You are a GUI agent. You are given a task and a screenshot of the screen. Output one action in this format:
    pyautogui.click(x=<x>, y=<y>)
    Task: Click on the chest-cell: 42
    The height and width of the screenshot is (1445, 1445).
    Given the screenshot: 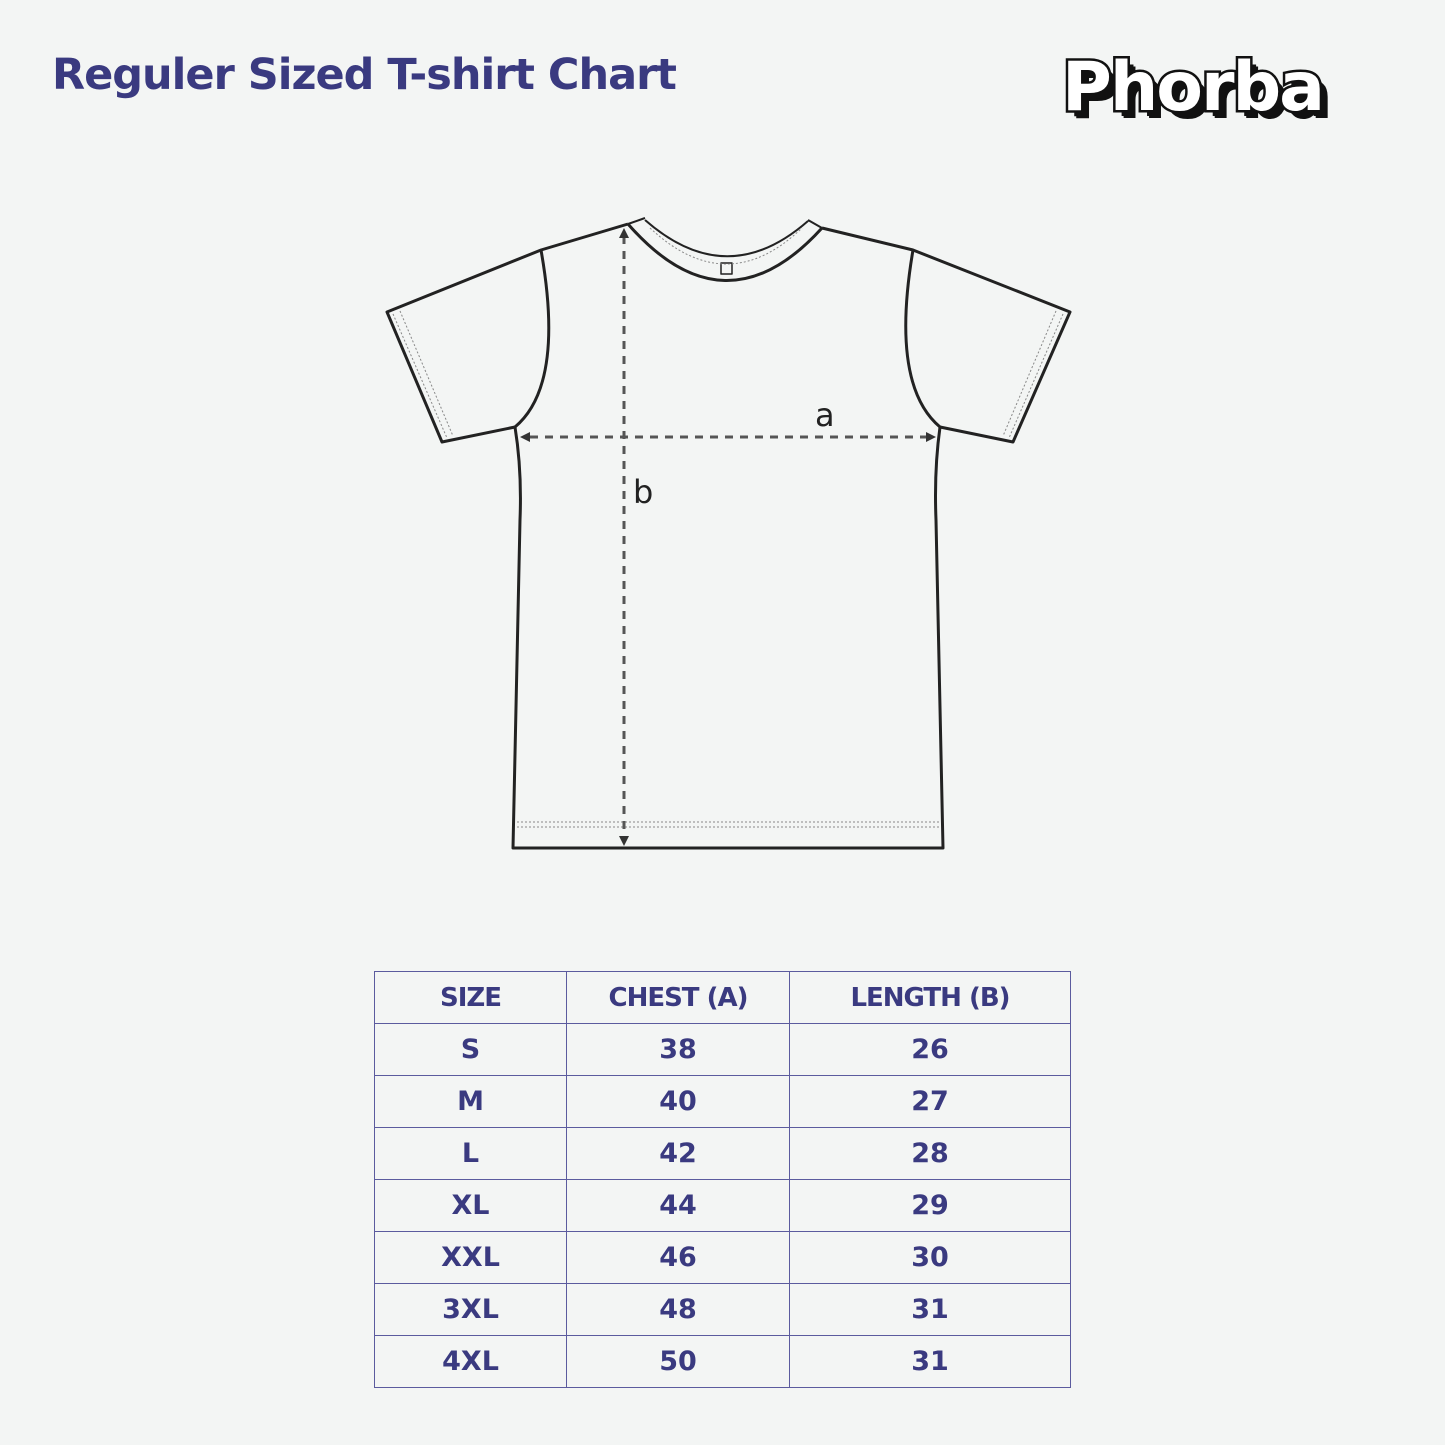 What is the action you would take?
    pyautogui.click(x=678, y=1153)
    